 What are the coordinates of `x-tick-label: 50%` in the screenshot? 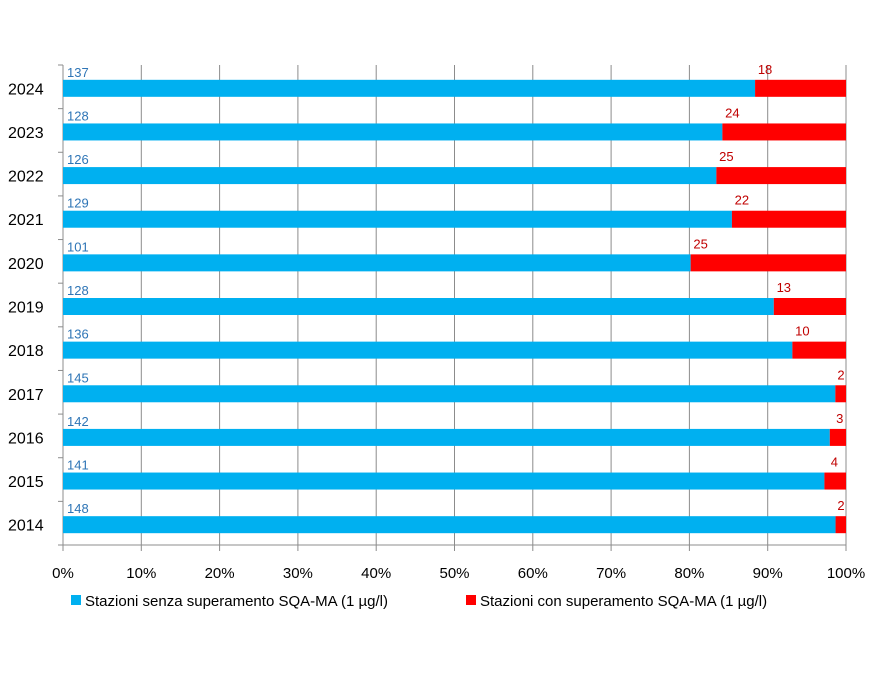 It's located at (454, 573).